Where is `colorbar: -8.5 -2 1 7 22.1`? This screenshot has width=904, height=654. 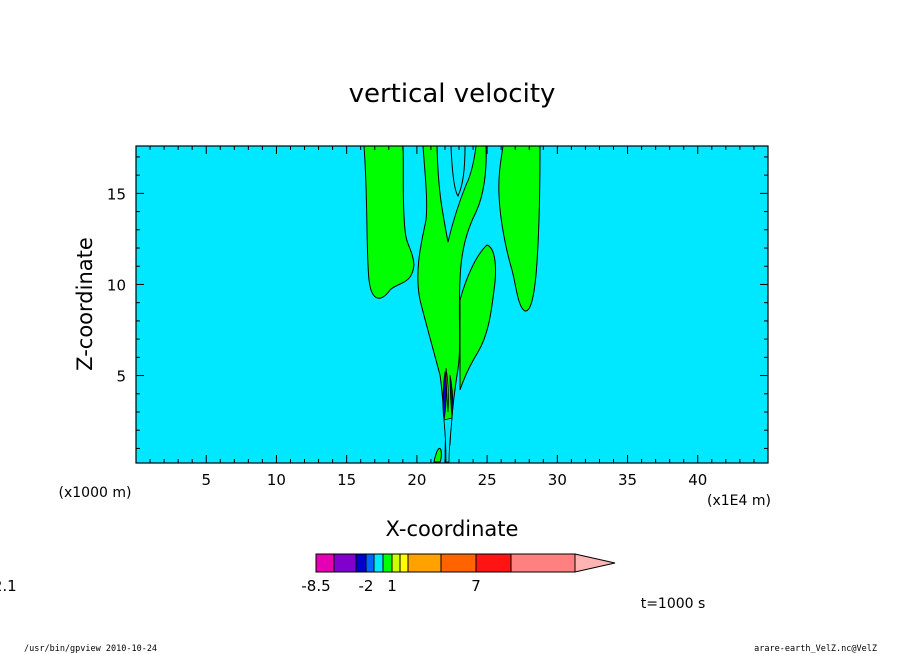 colorbar: -8.5 -2 1 7 22.1 is located at coordinates (308, 574).